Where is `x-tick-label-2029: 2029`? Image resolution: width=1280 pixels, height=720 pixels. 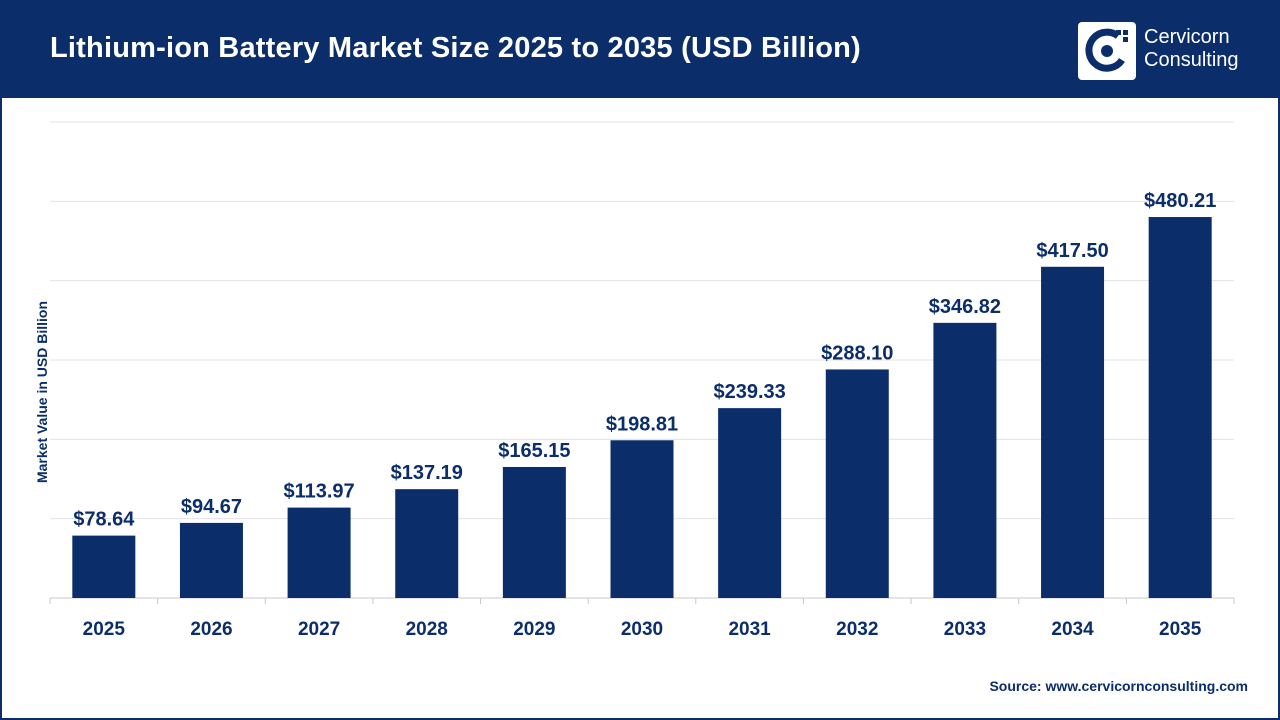 x-tick-label-2029: 2029 is located at coordinates (534, 629).